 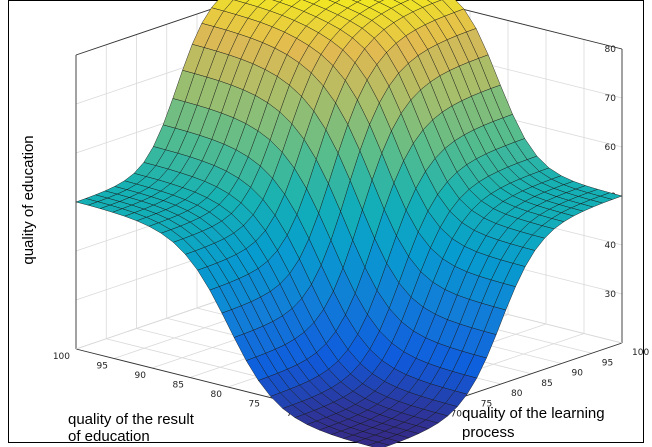 What do you see at coordinates (546, 384) in the screenshot?
I see `y-tick-label: 85` at bounding box center [546, 384].